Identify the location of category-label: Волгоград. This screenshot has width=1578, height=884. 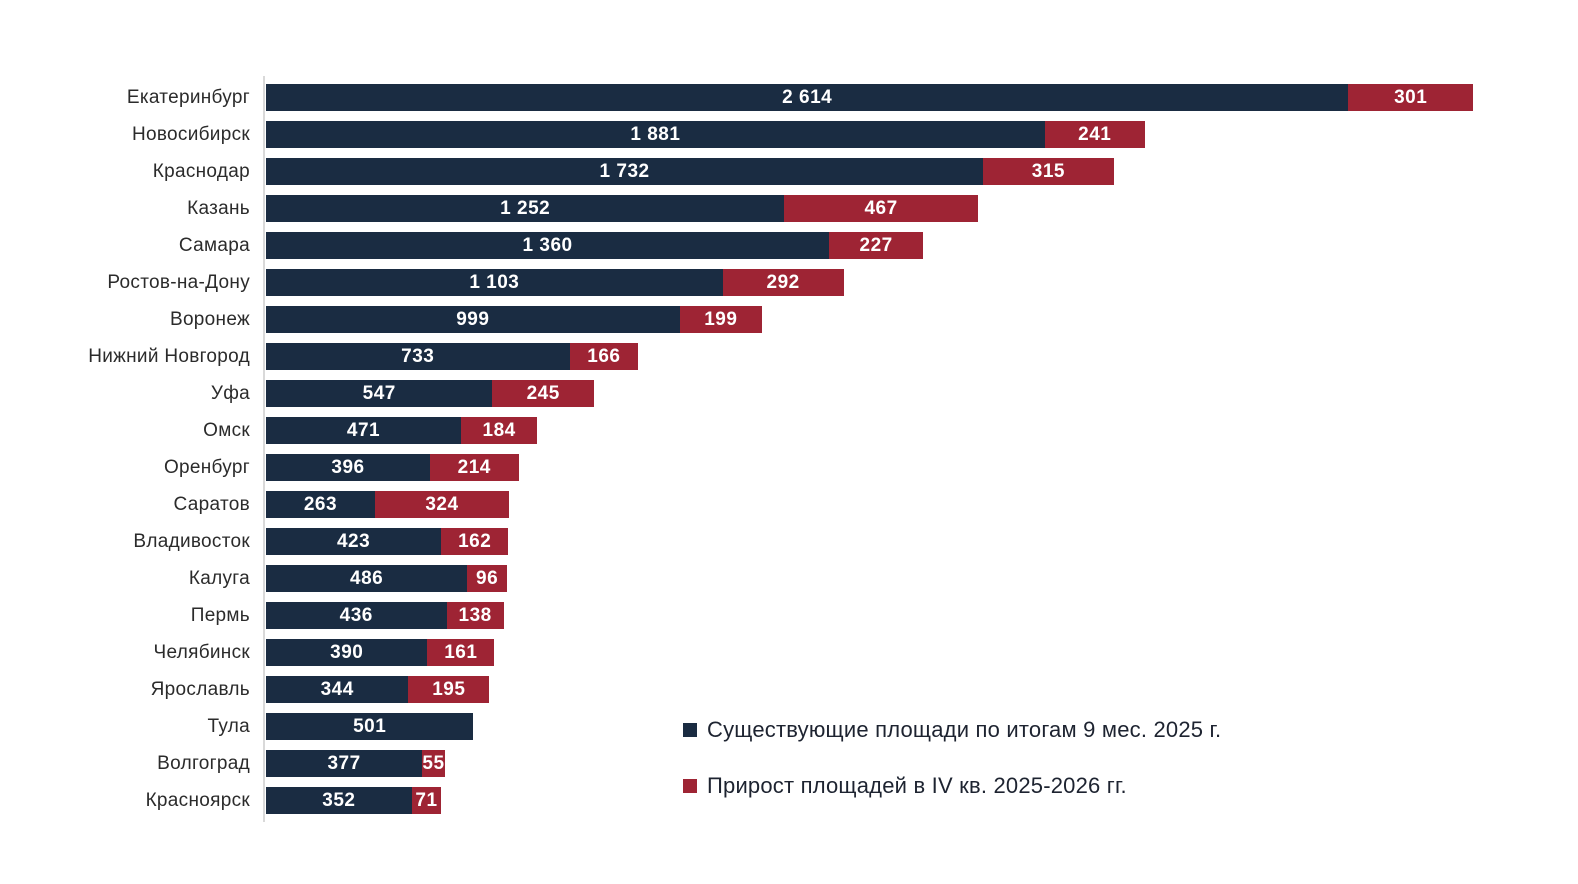
(203, 763).